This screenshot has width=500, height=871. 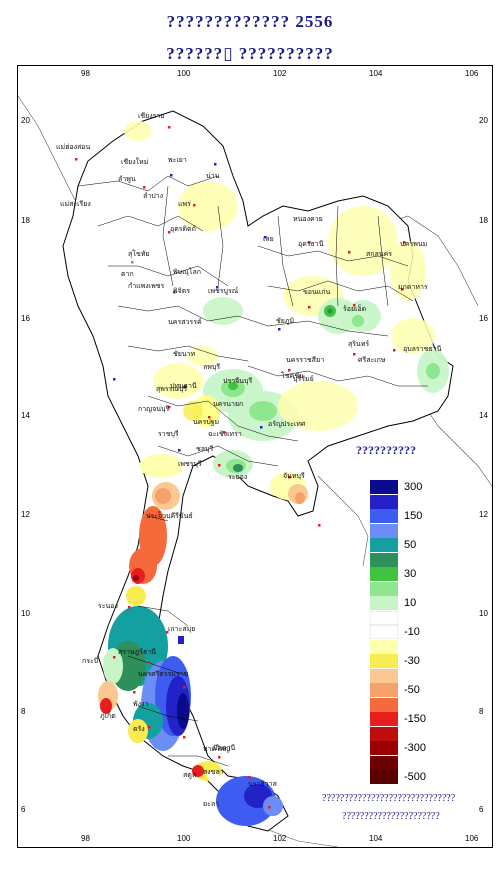 What do you see at coordinates (211, 804) in the screenshot?
I see `province-label: ยะลา` at bounding box center [211, 804].